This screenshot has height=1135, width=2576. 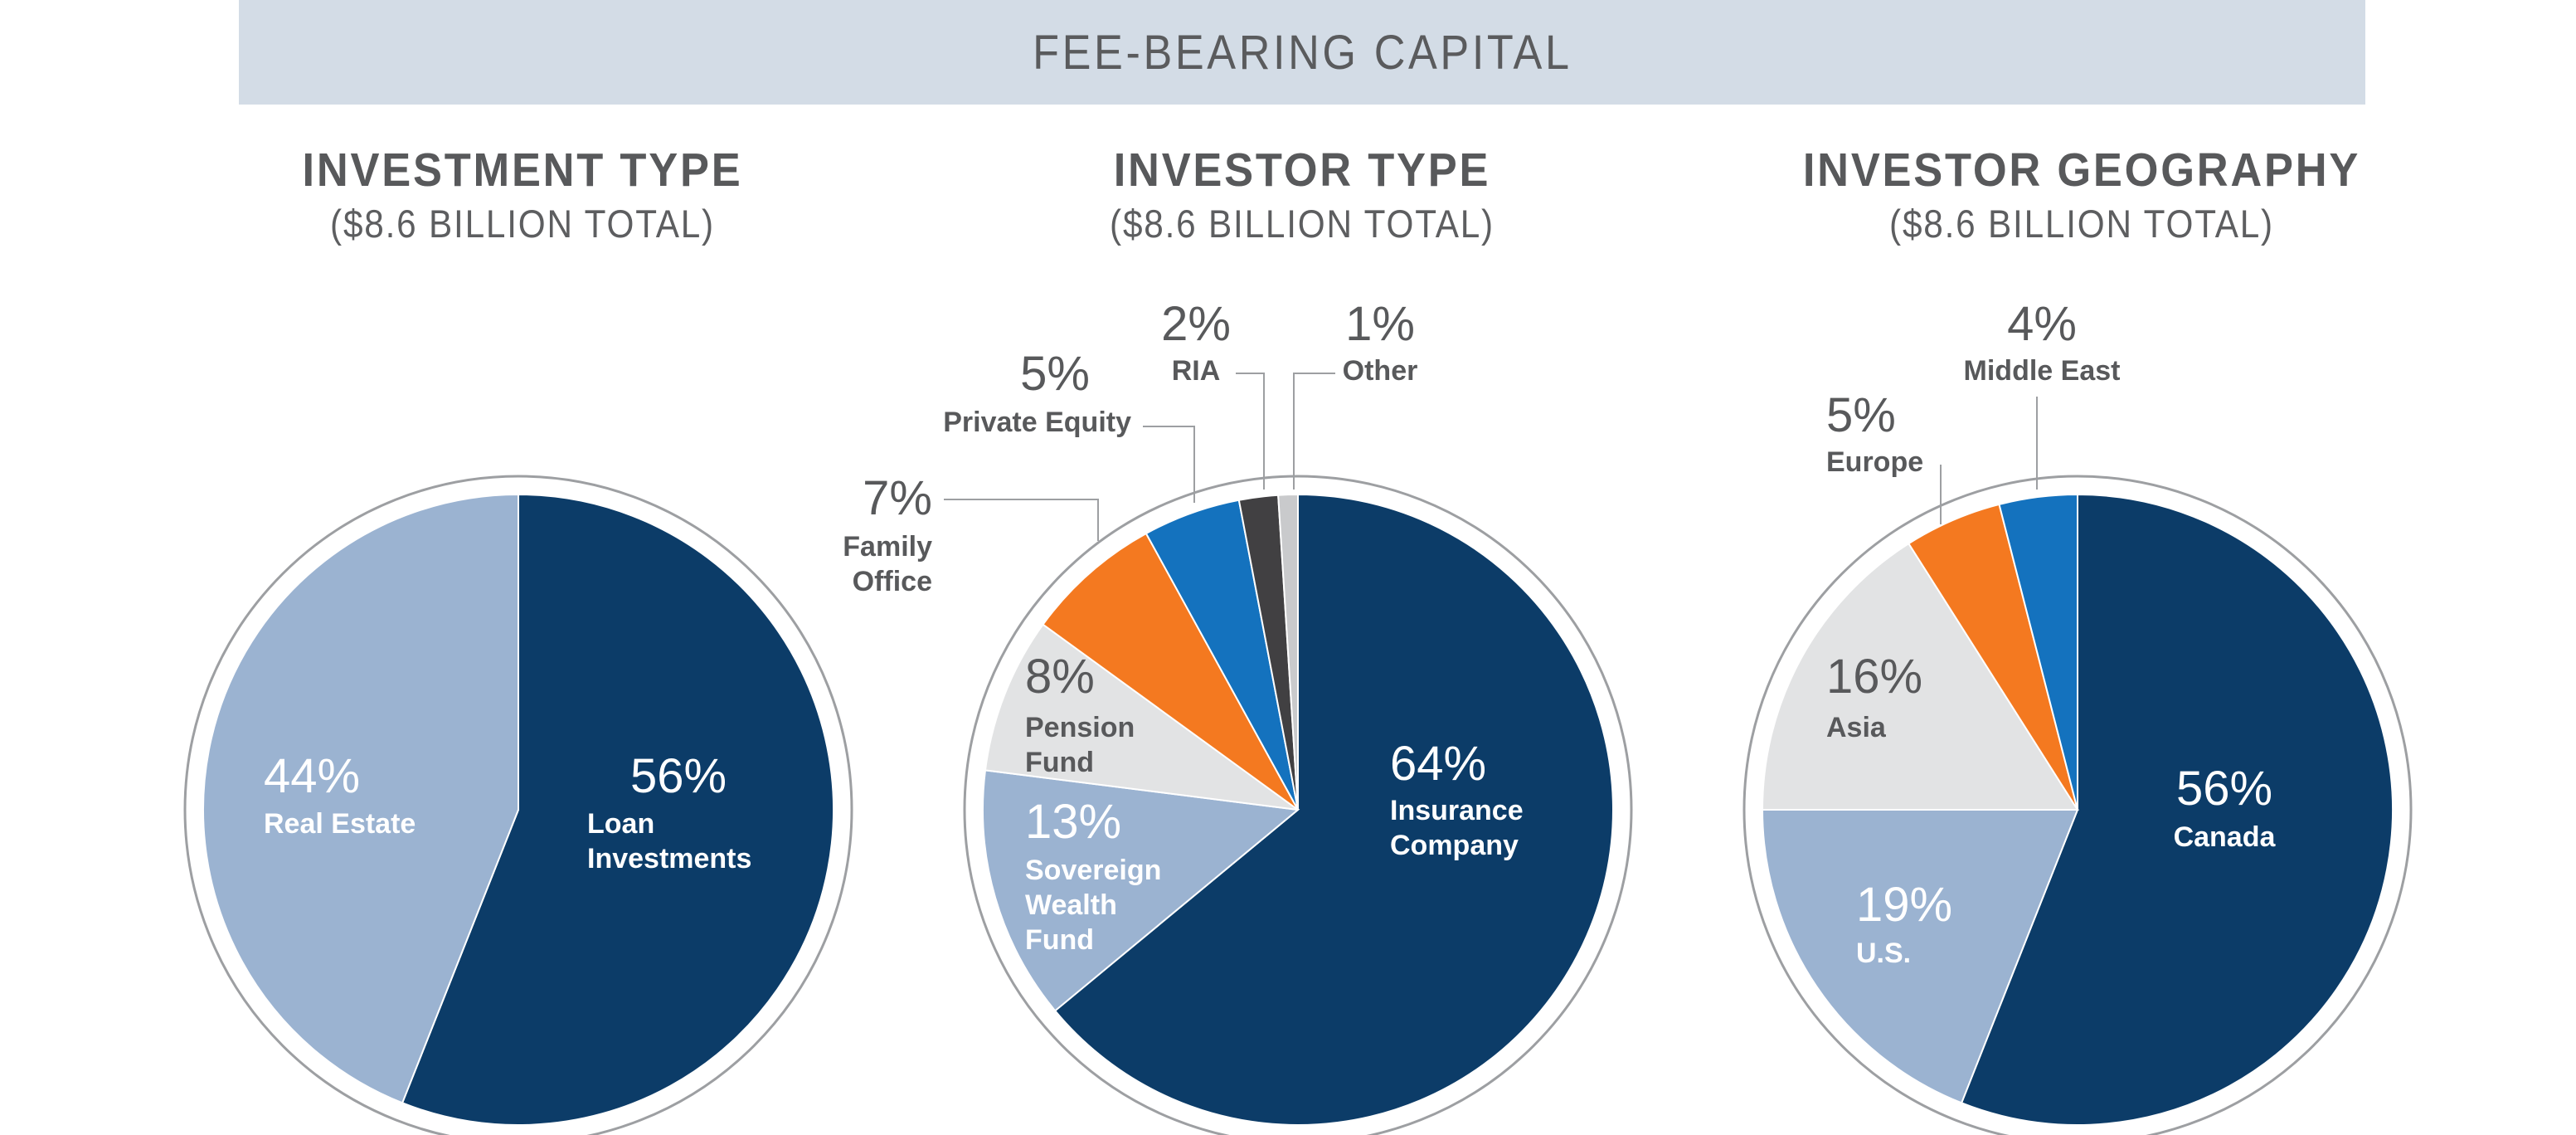 I want to click on slice-label-u-s: U.S., so click(x=1884, y=953).